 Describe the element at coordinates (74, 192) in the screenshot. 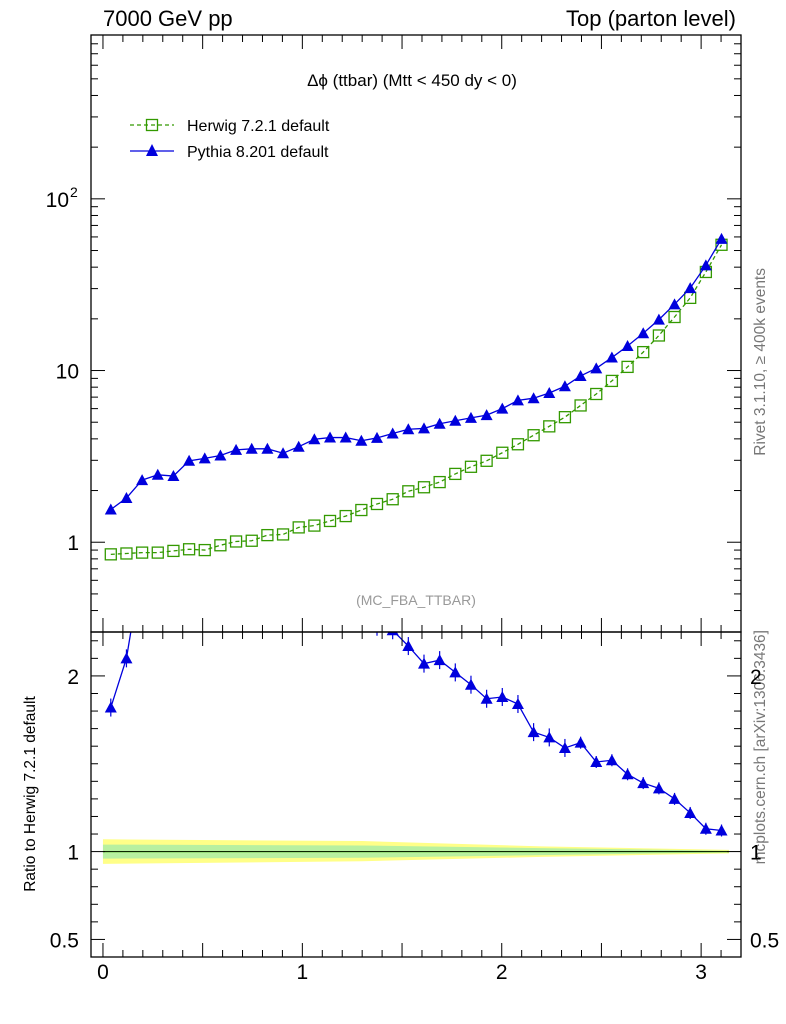

I see `y-tick-label-exponent: 2` at that location.